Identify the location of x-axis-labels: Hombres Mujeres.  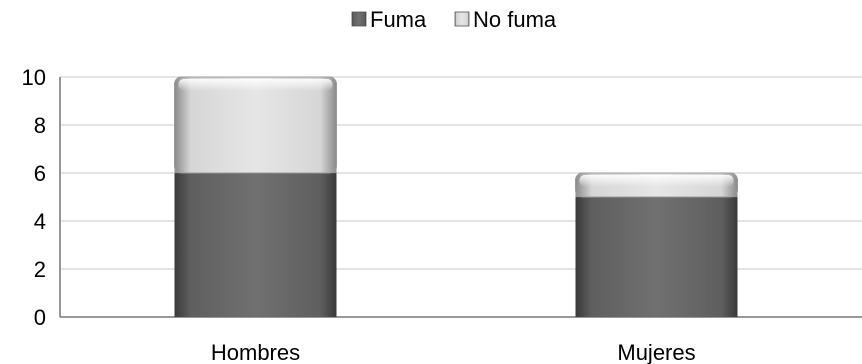
(453, 352).